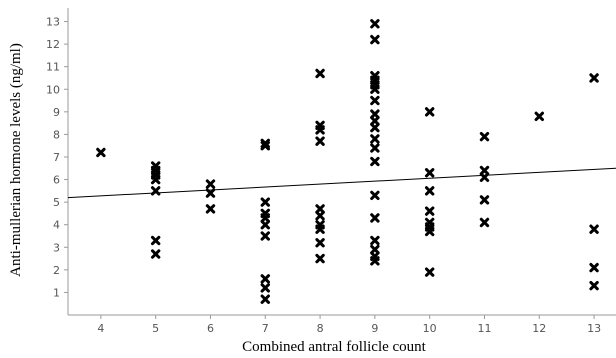  Describe the element at coordinates (100, 328) in the screenshot. I see `x-tick-label: 4` at that location.